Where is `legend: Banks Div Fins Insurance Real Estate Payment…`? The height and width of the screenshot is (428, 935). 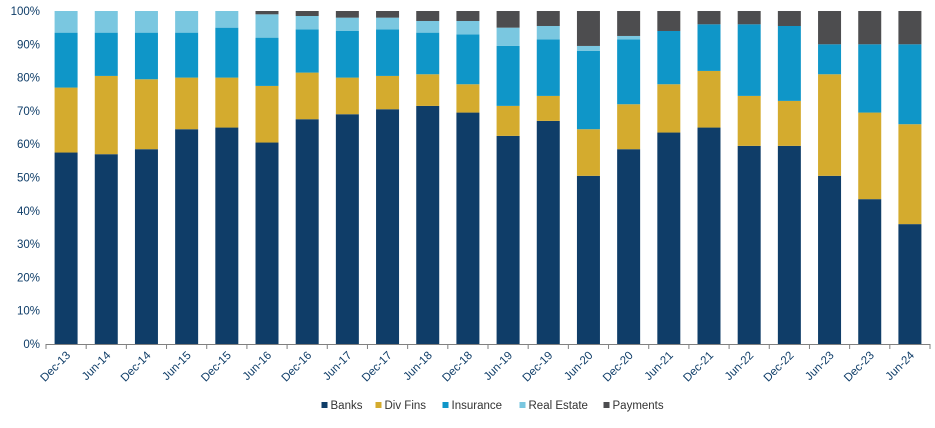 legend: Banks Div Fins Insurance Real Estate Payment… is located at coordinates (492, 406).